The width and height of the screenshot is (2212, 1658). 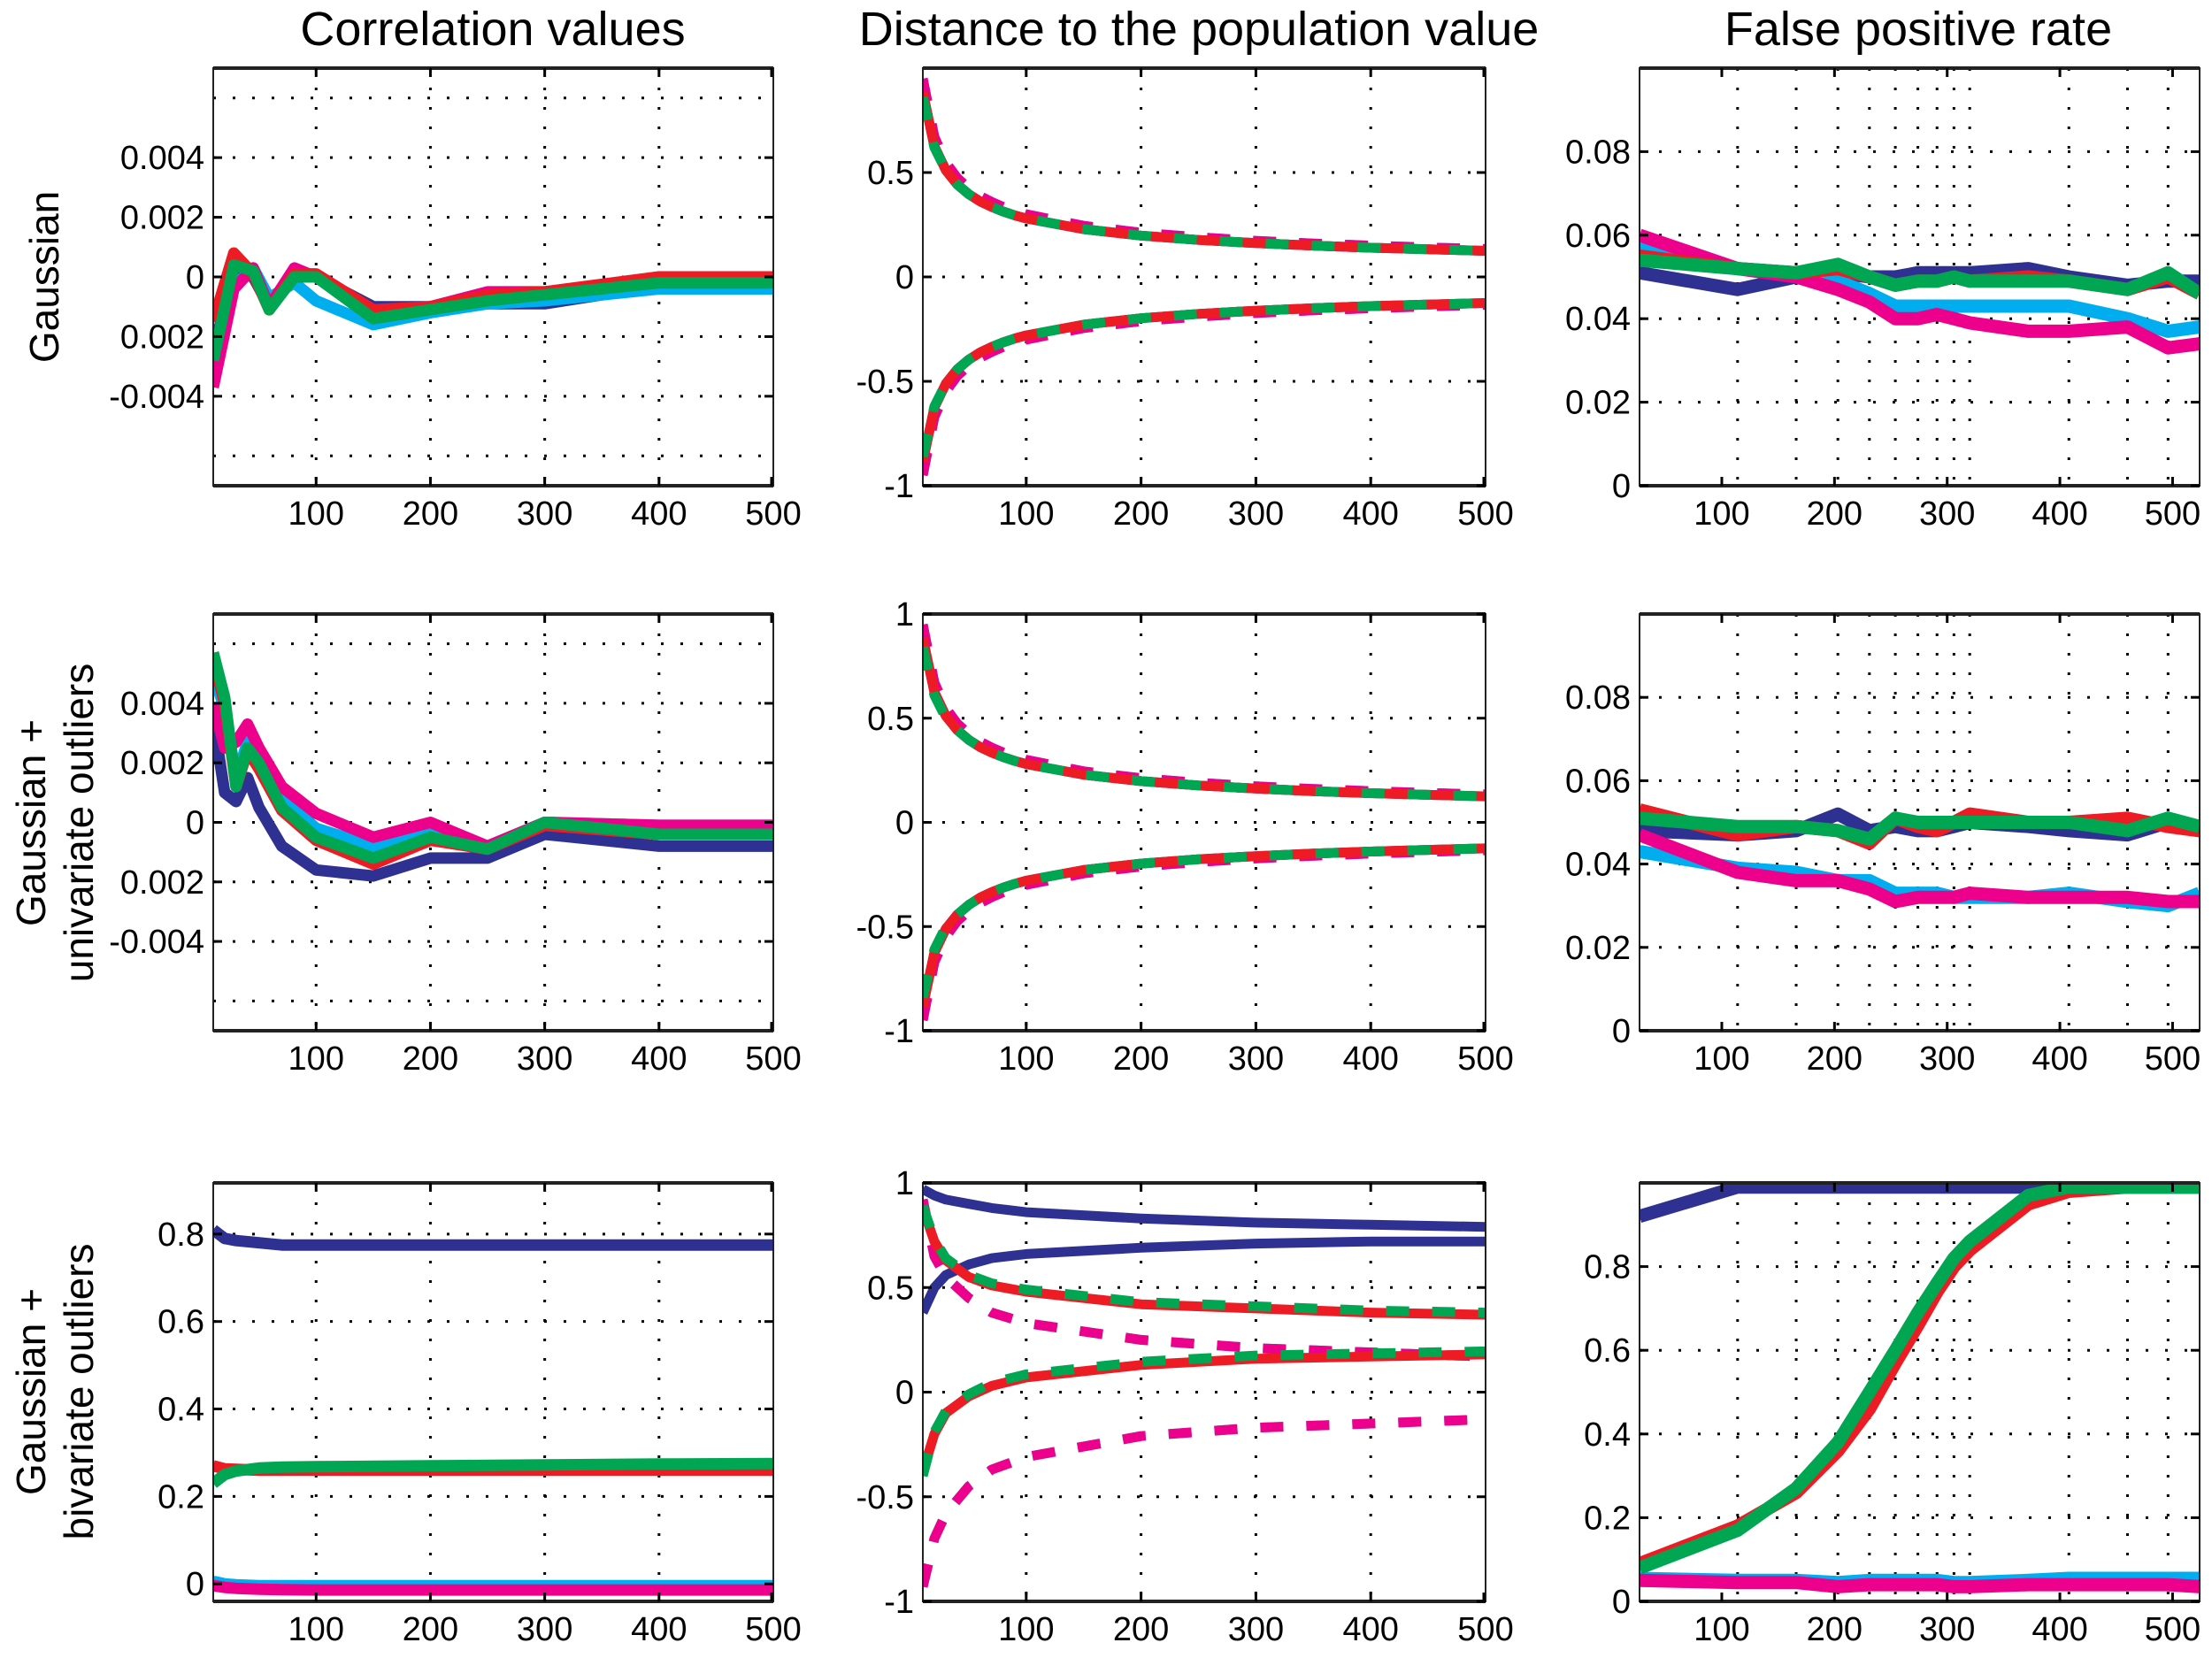 I want to click on panel-r1-c0: 100 200 300 400 500 0.004 0.002 0 0.002 -0.004, so click(x=455, y=845).